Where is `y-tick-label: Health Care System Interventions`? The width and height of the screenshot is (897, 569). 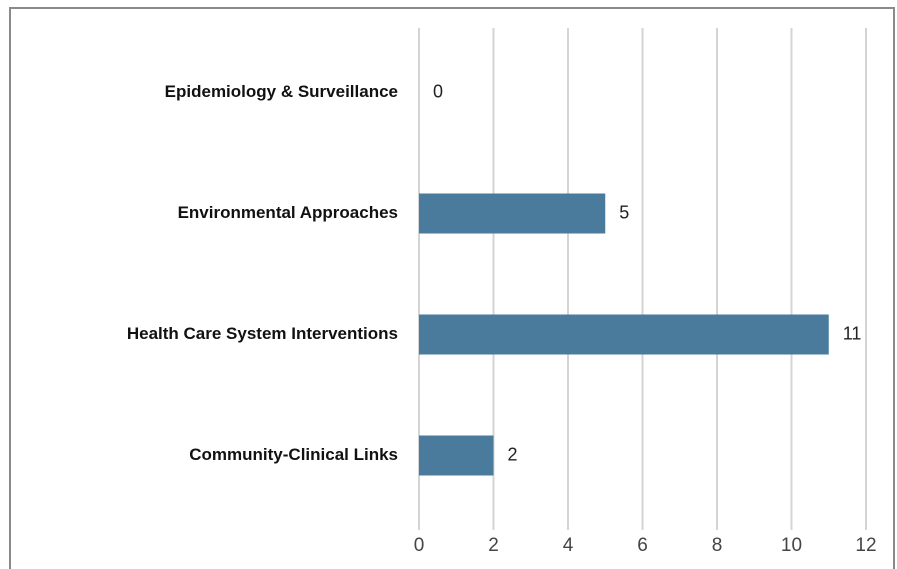 y-tick-label: Health Care System Interventions is located at coordinates (262, 333).